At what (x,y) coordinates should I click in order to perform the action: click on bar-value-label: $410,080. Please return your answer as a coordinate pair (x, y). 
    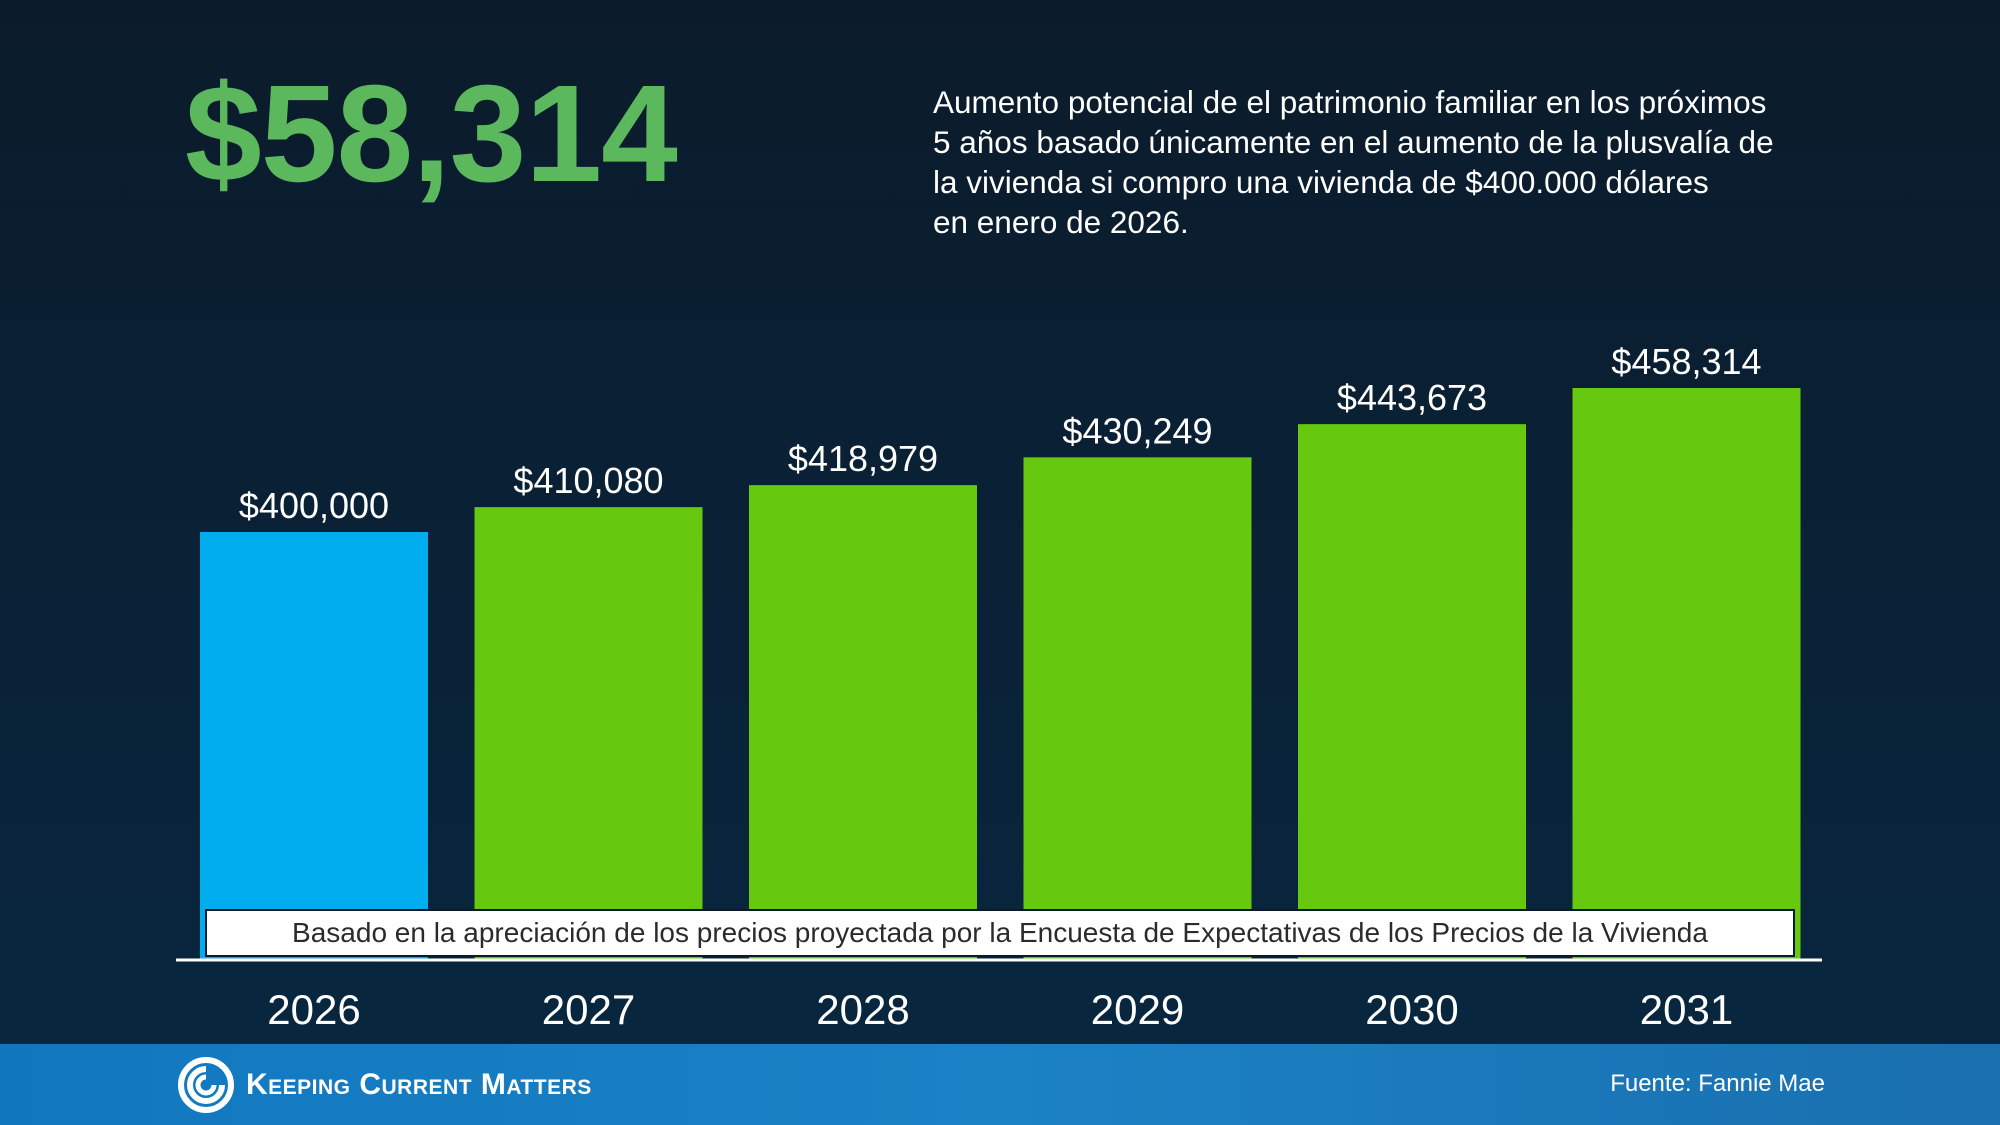
    Looking at the image, I should click on (588, 480).